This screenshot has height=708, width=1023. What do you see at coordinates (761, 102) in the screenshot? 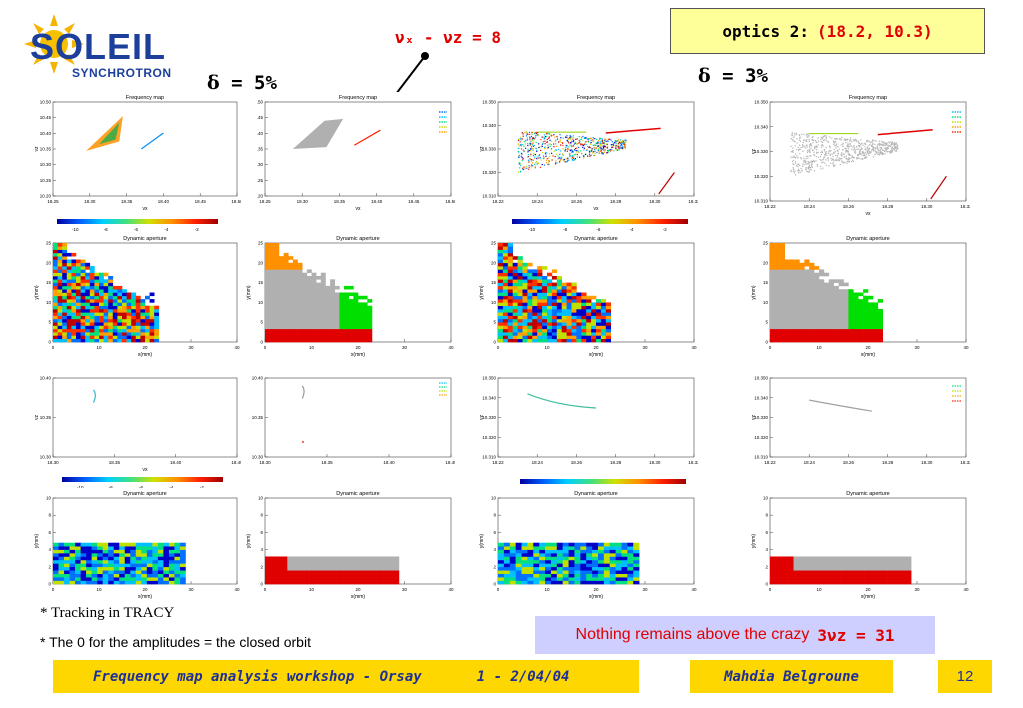
I see `y-tick-label: 10.350` at bounding box center [761, 102].